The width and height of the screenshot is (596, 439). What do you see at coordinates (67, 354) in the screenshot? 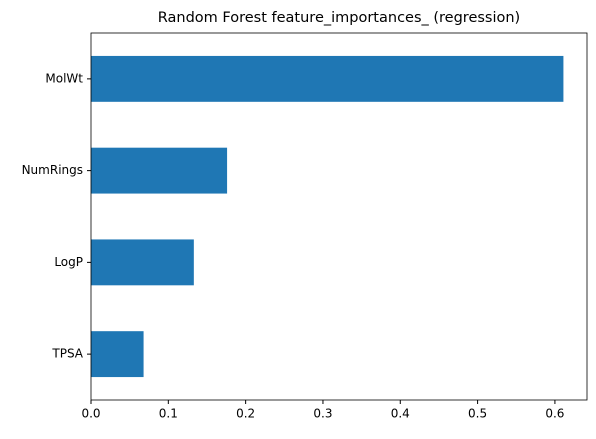
I see `y-tick-label: TPSA` at bounding box center [67, 354].